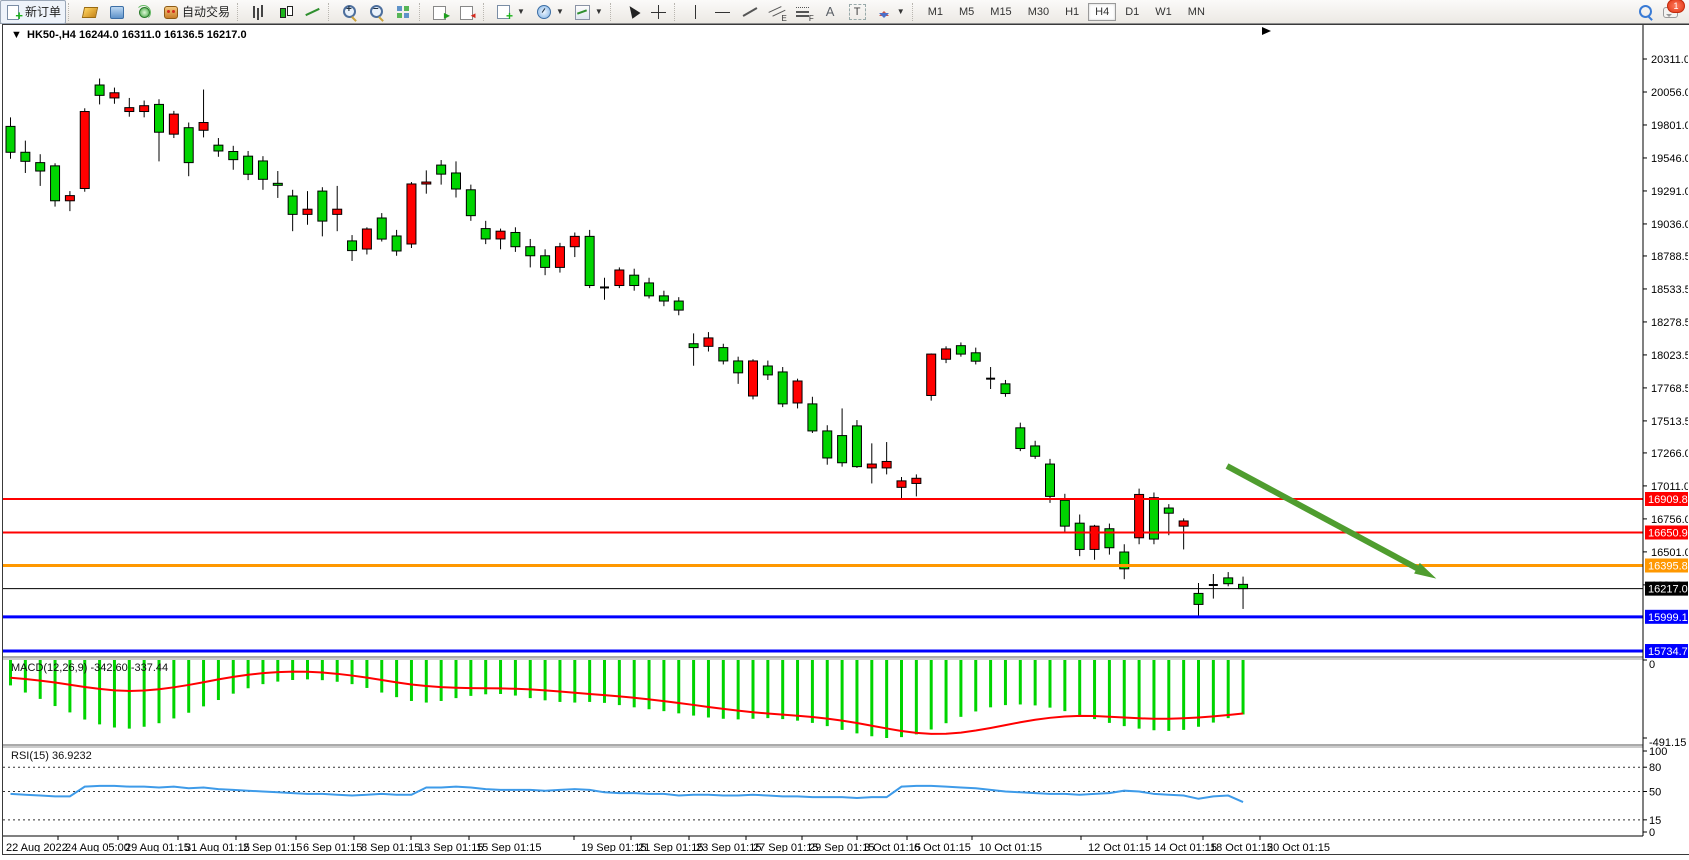  Describe the element at coordinates (549, 12) in the screenshot. I see `clock-button: ▼` at that location.